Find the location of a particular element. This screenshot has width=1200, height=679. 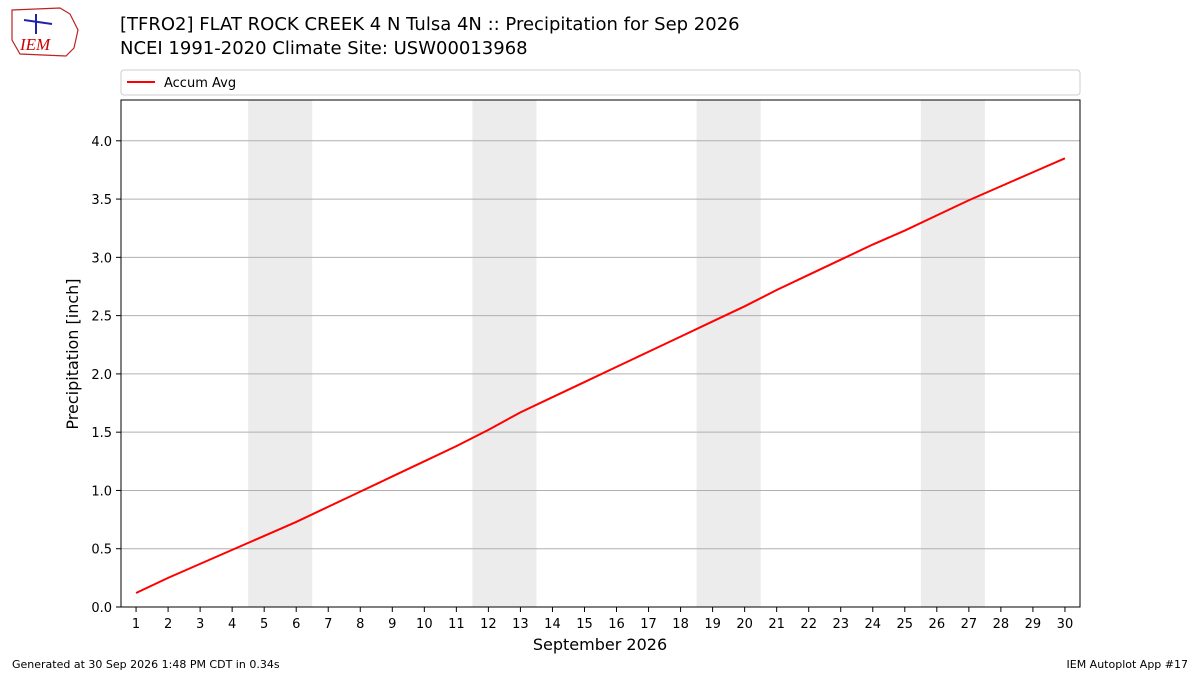

x-tick-label: 15 is located at coordinates (584, 624).